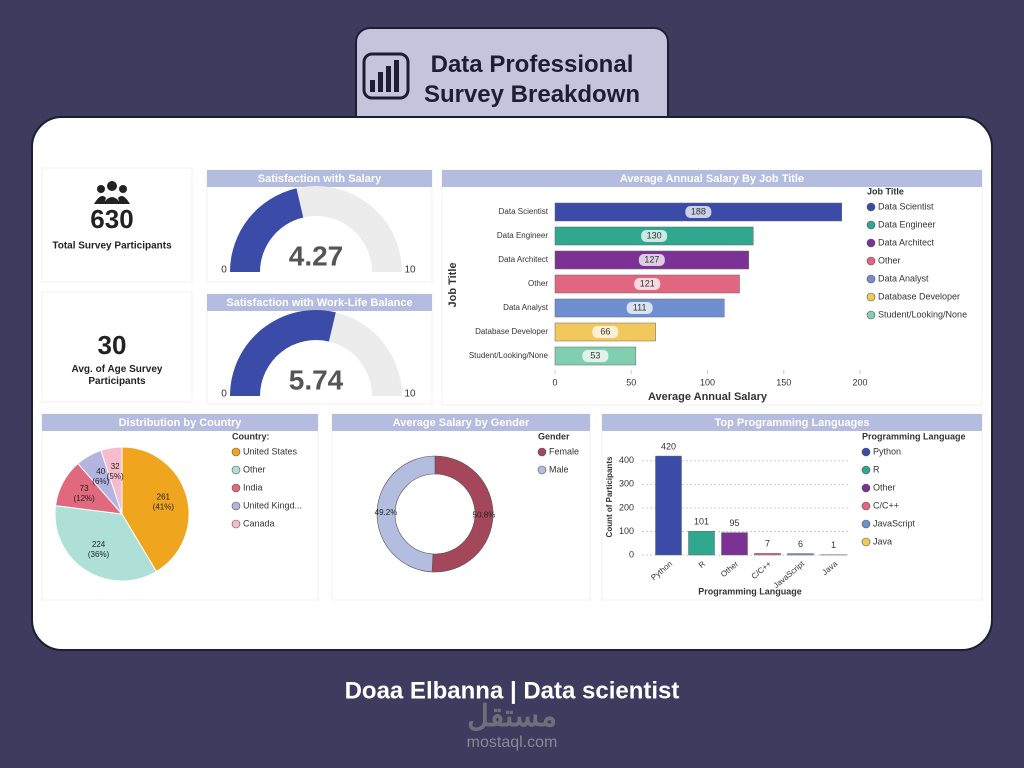 This screenshot has height=768, width=1024. I want to click on value-label: 188, so click(698, 211).